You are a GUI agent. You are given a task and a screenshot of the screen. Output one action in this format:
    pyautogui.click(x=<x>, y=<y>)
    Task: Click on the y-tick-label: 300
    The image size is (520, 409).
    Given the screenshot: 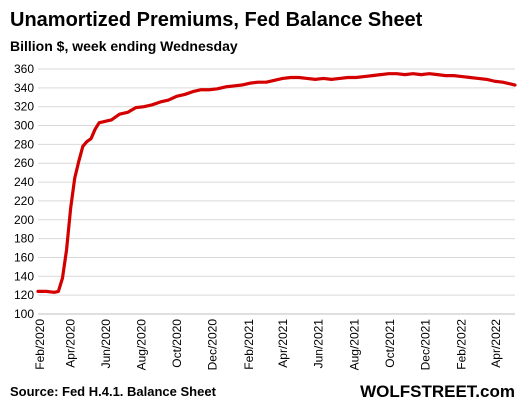 What is the action you would take?
    pyautogui.click(x=24, y=126)
    